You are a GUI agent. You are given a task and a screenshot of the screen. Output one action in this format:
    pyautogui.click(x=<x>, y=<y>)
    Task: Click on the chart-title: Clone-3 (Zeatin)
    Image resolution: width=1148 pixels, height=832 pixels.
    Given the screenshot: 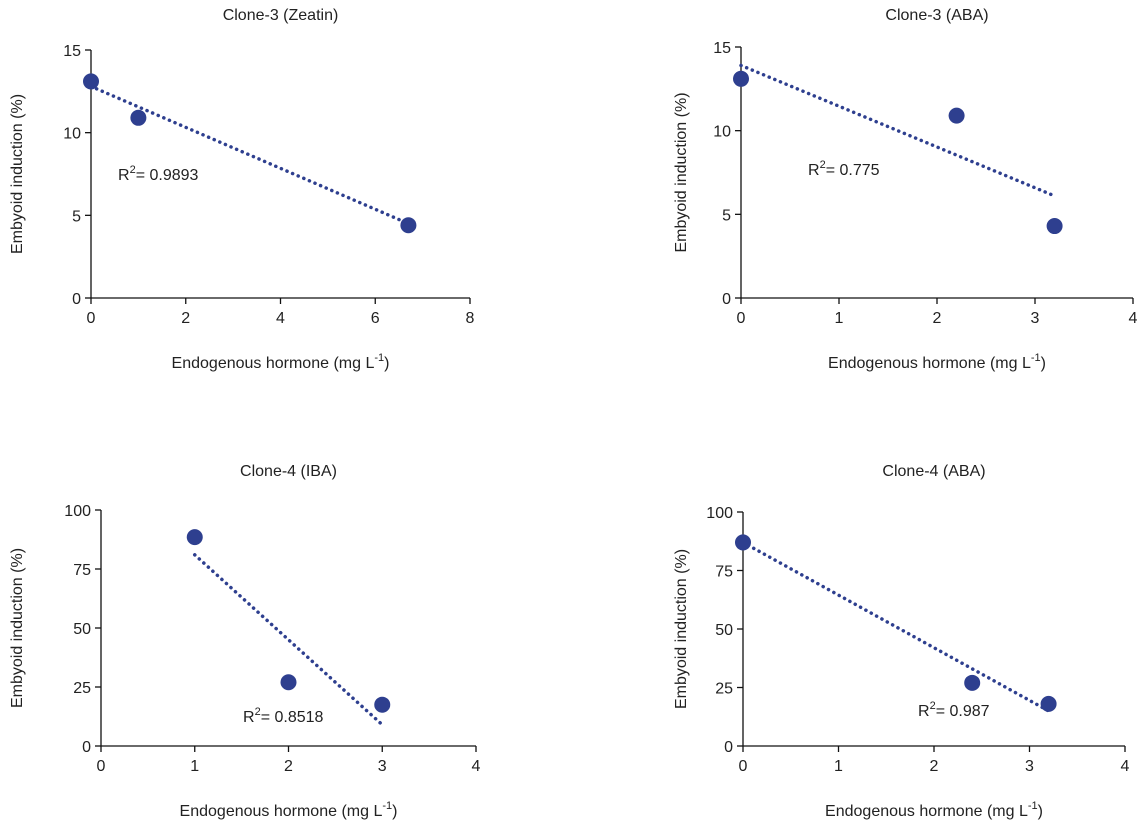 What is the action you would take?
    pyautogui.click(x=281, y=15)
    